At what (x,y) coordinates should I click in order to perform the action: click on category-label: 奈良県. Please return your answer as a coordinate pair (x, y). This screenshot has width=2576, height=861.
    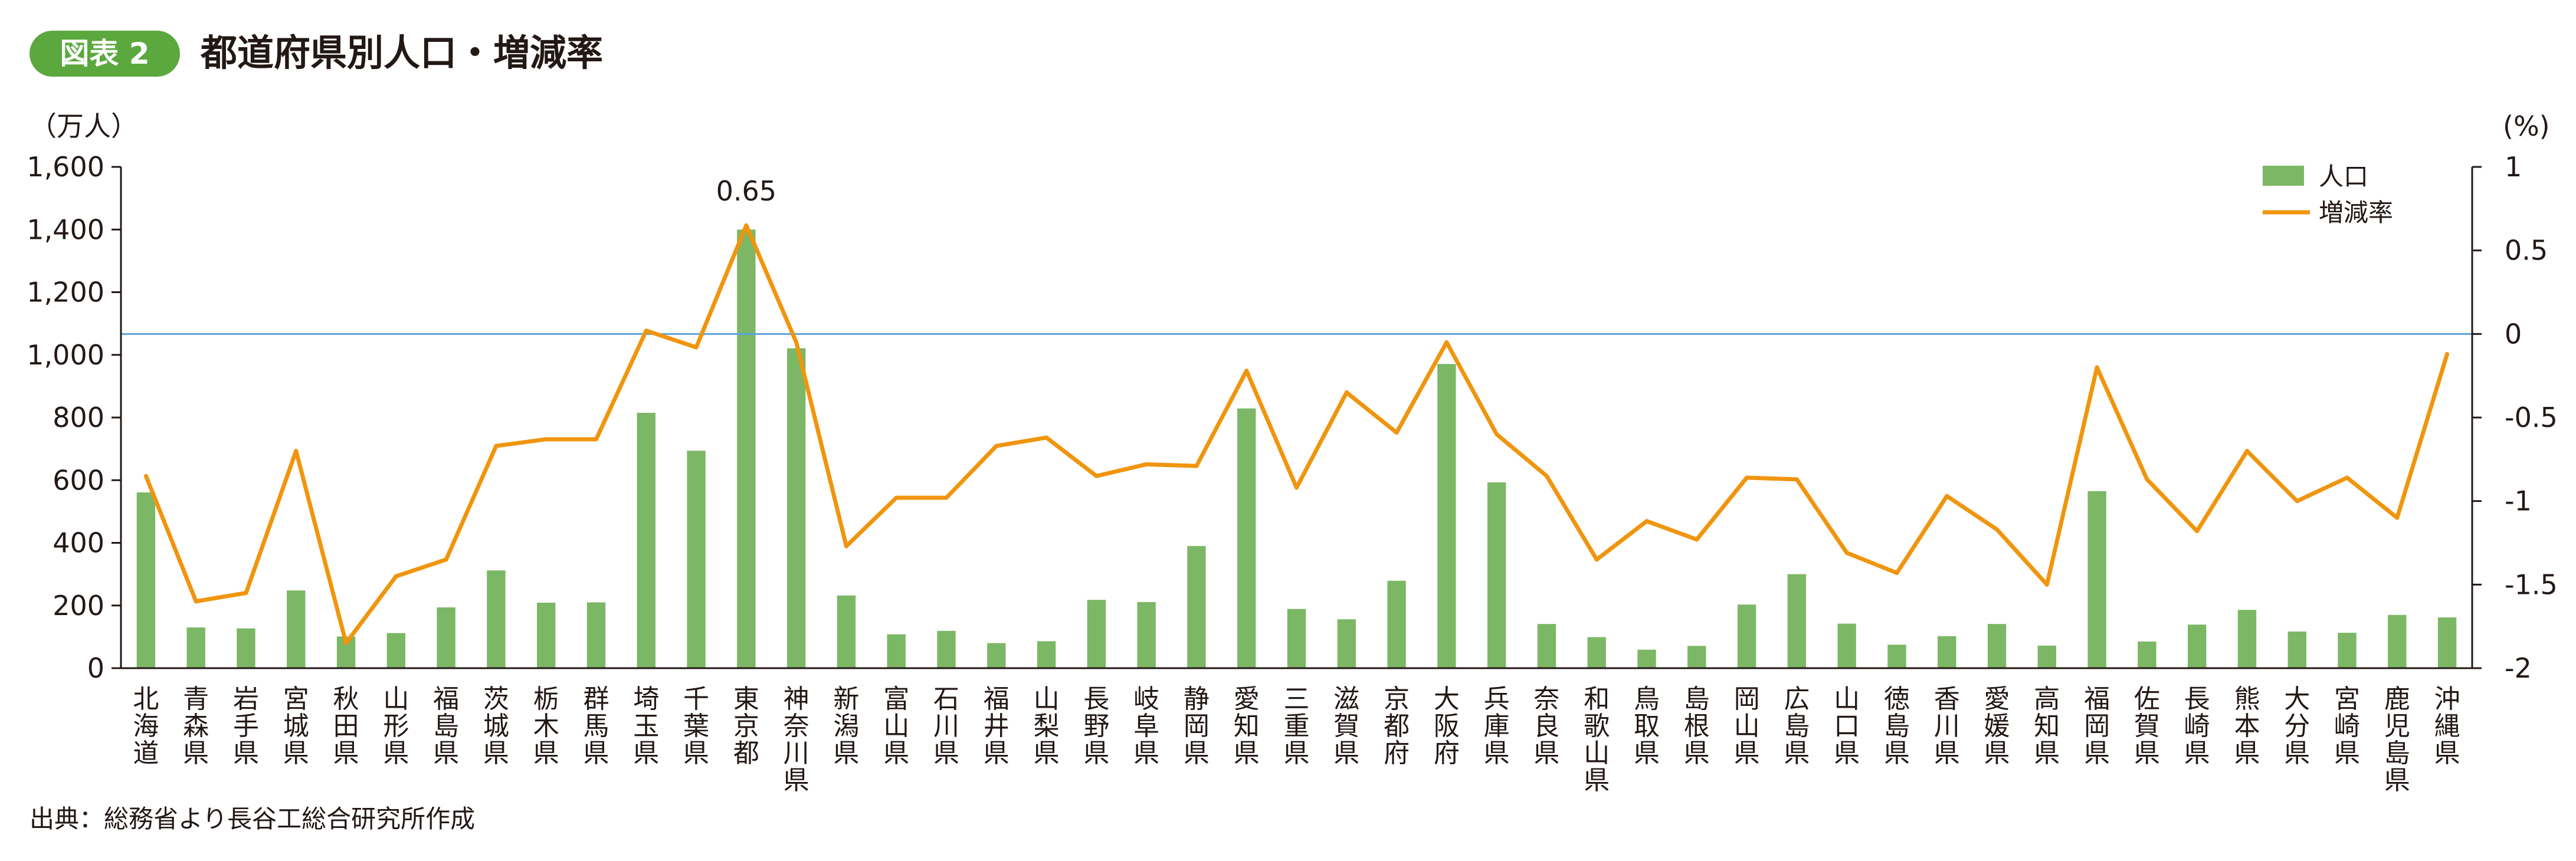
    Looking at the image, I should click on (1546, 726).